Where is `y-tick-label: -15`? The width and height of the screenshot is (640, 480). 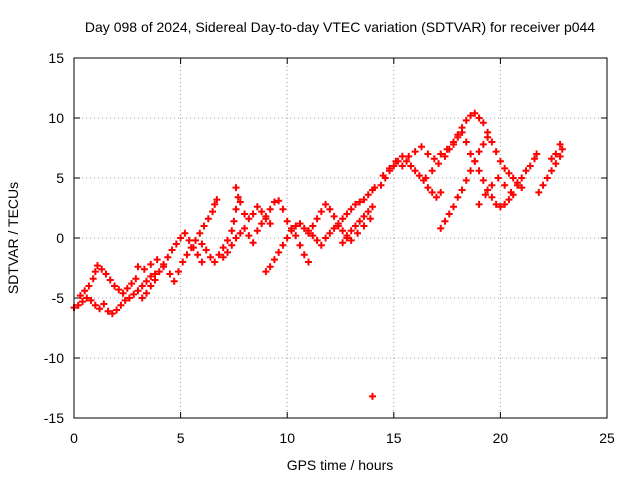
y-tick-label: -15 is located at coordinates (54, 418).